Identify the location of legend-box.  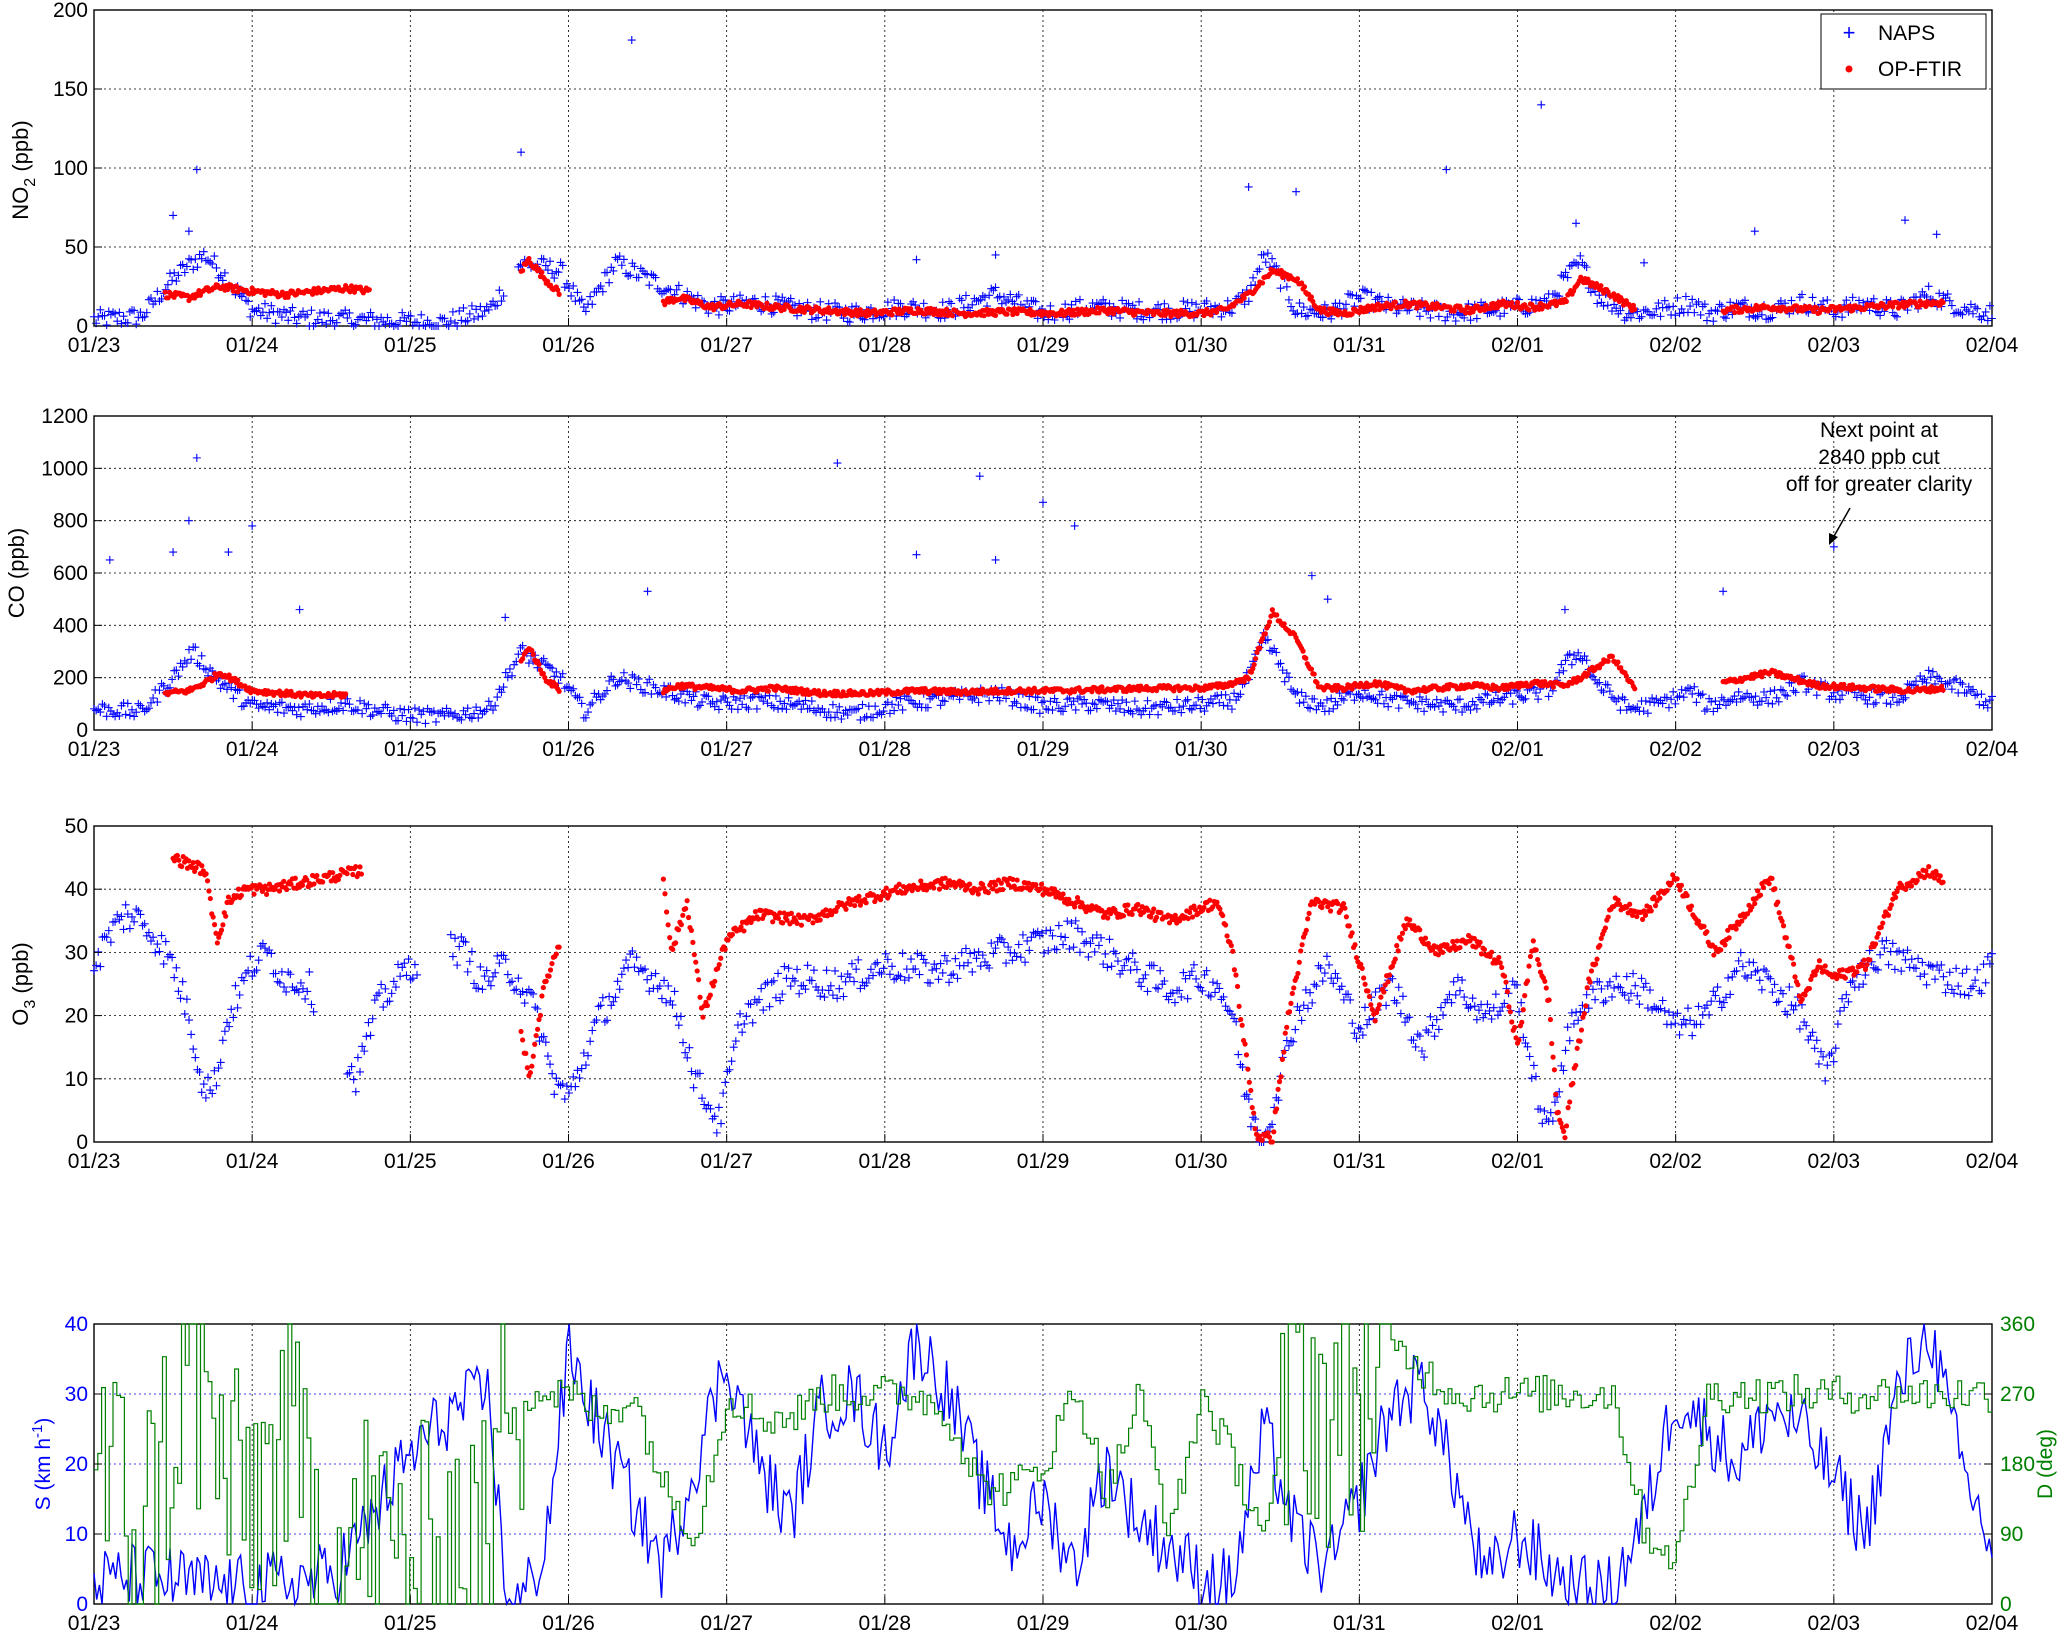
(1903, 51).